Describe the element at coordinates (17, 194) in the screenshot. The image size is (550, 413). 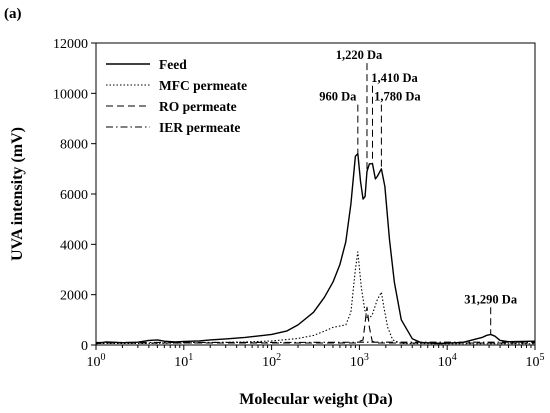
I see `y-axis-label: UVA intensity (mV)` at that location.